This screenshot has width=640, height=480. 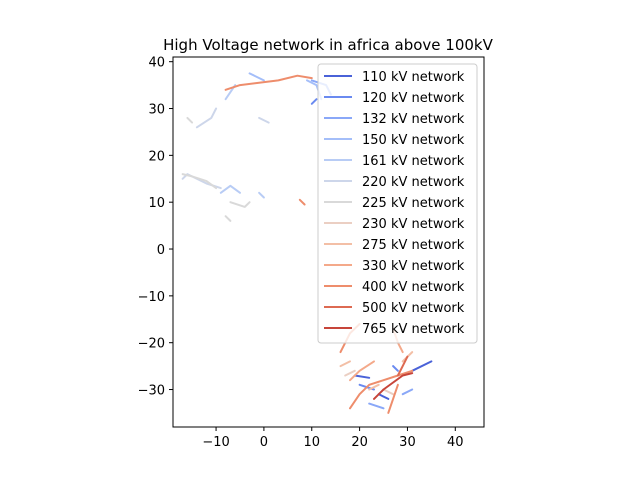 I want to click on y-tick-label: −30, so click(x=151, y=391).